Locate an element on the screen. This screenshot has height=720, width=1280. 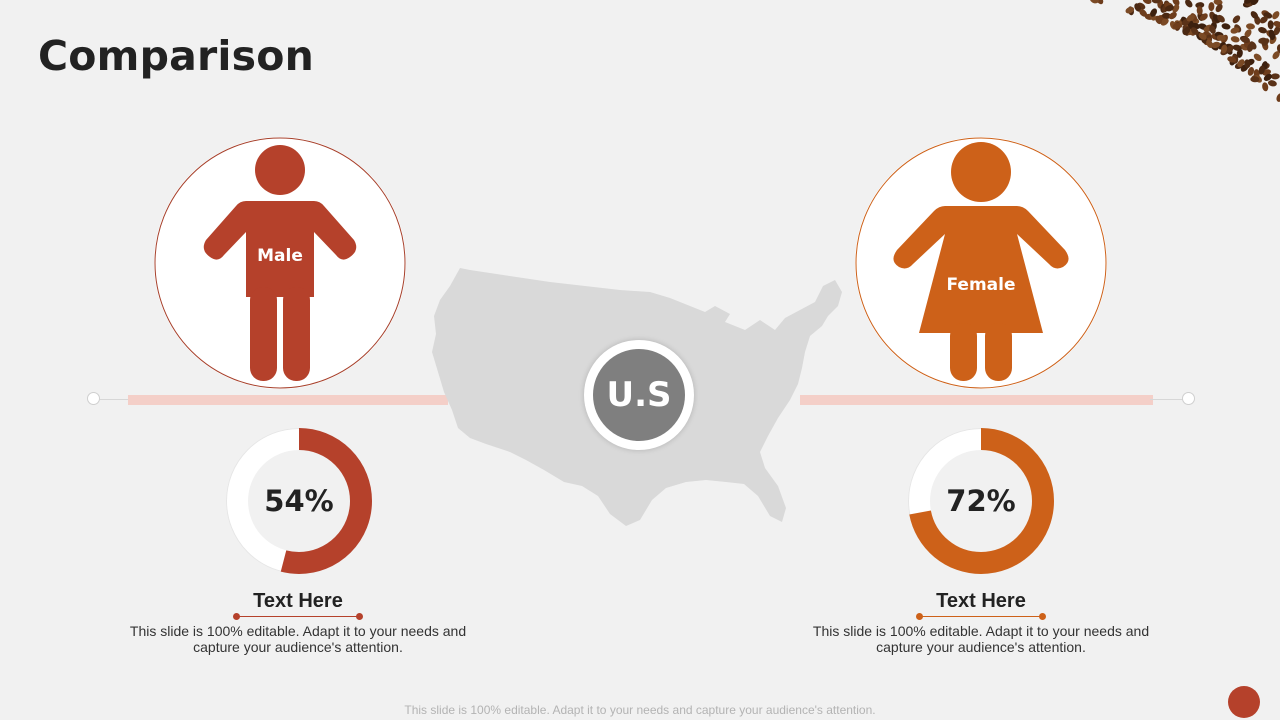
female-heading: Text Here is located at coordinates (981, 601).